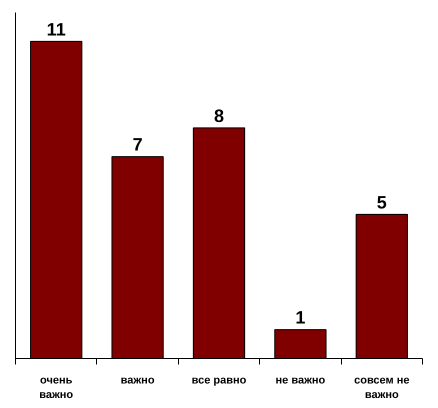  Describe the element at coordinates (300, 318) in the screenshot. I see `data-label: 1` at that location.